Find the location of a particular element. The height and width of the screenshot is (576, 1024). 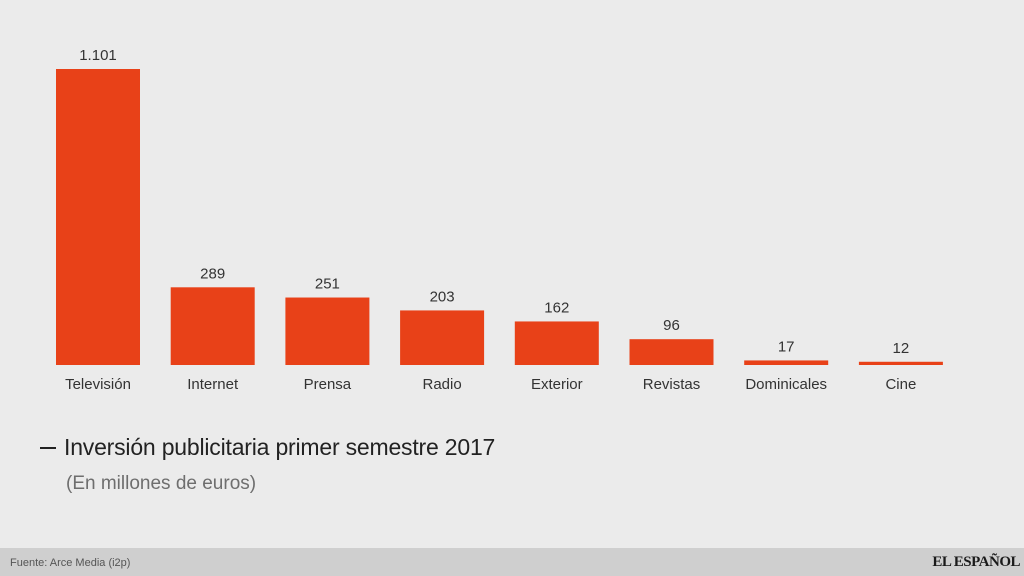

category-label-6: Dominicales is located at coordinates (786, 384).